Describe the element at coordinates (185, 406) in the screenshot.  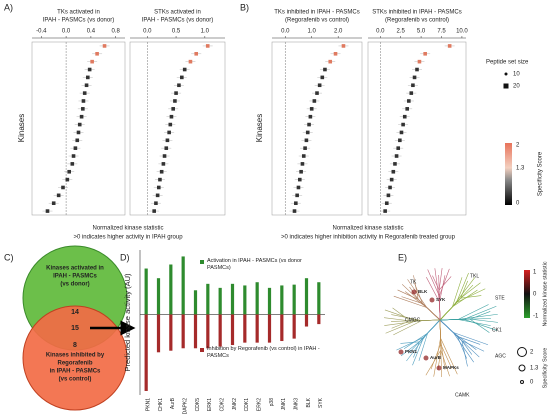
I see `x-tick-label: DAPK2` at that location.